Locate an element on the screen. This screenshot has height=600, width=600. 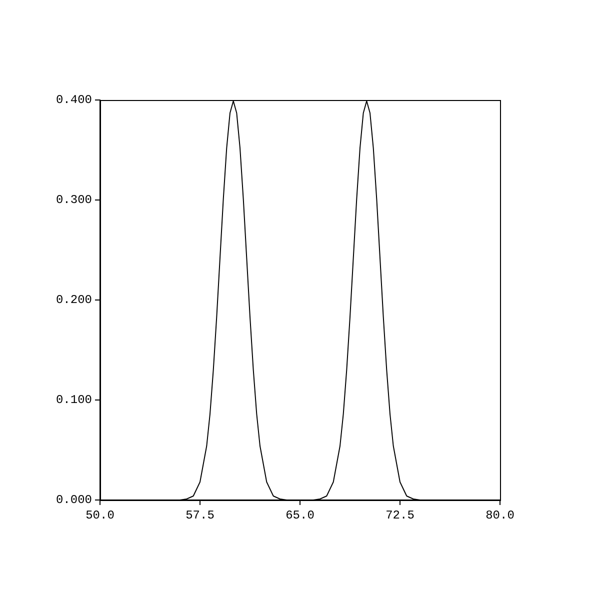
y-tick-label: 0.000 is located at coordinates (74, 500).